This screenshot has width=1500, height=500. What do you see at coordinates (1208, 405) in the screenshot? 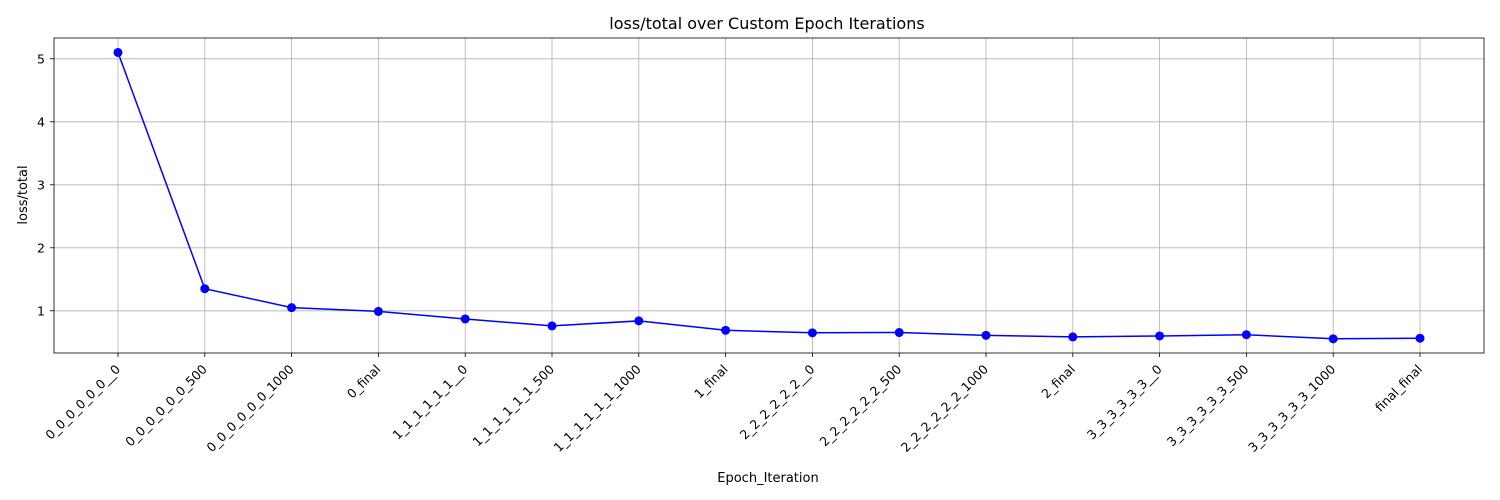
I see `x-tick-label: 3_3_3_3_3_3_500` at bounding box center [1208, 405].